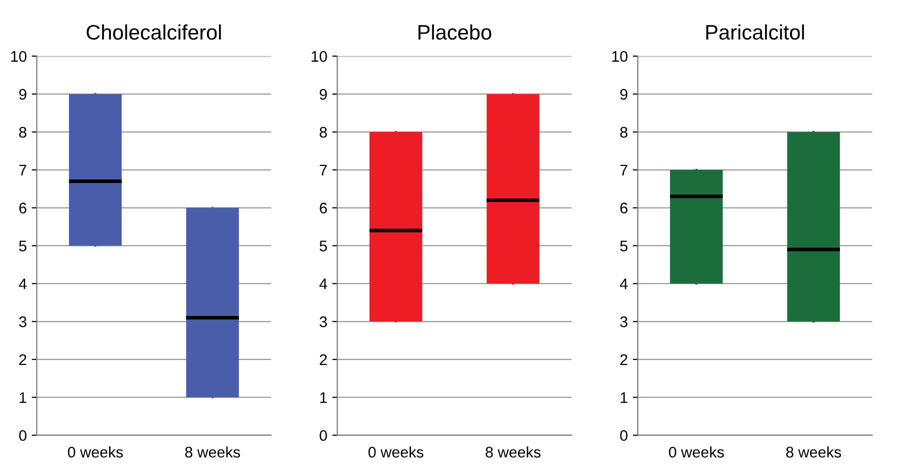 The image size is (919, 468). Describe the element at coordinates (153, 32) in the screenshot. I see `chart-title: Cholecalciferol` at that location.